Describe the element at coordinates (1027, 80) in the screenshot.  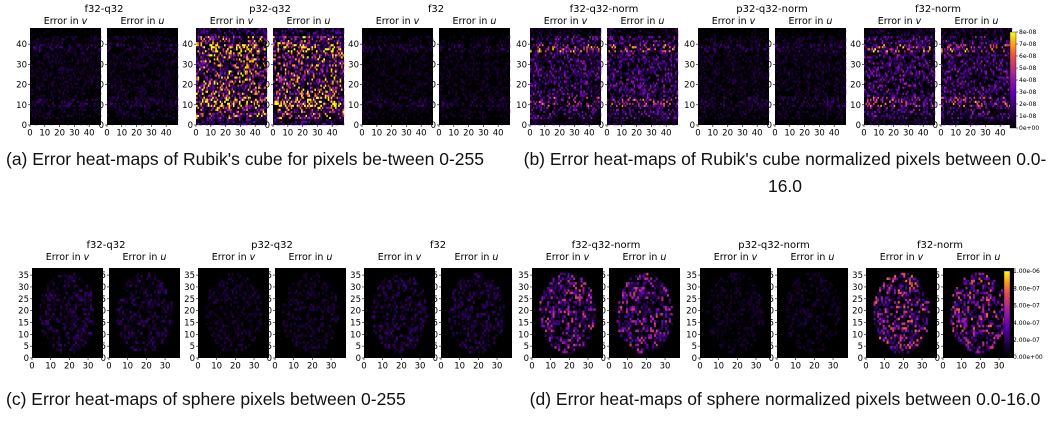
I see `colorbar-tick-label: 4e-08` at that location.